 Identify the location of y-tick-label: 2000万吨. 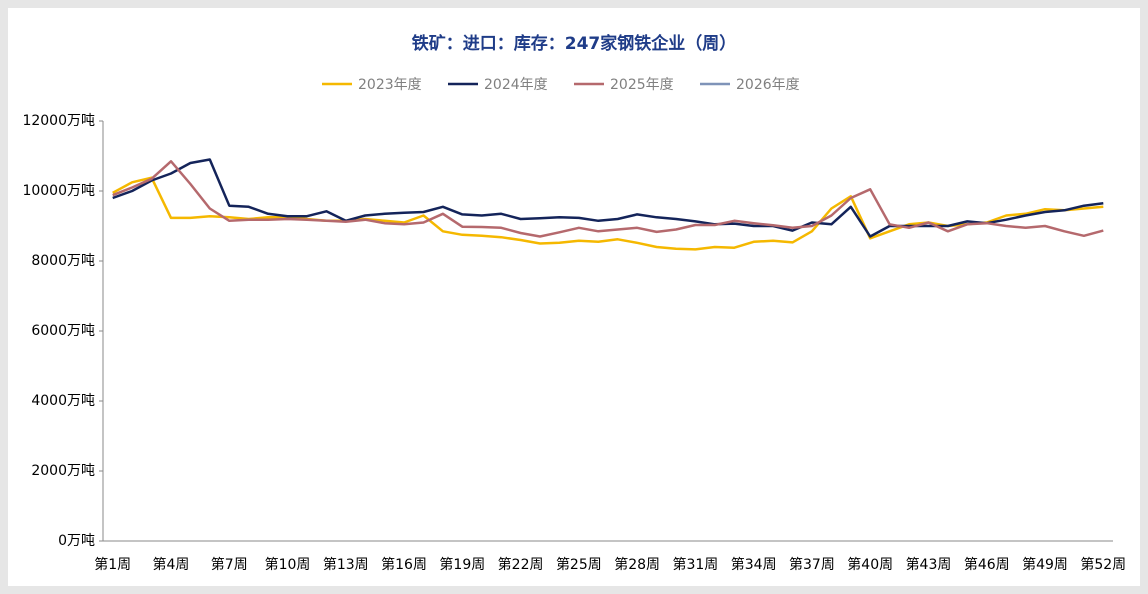
(63, 471).